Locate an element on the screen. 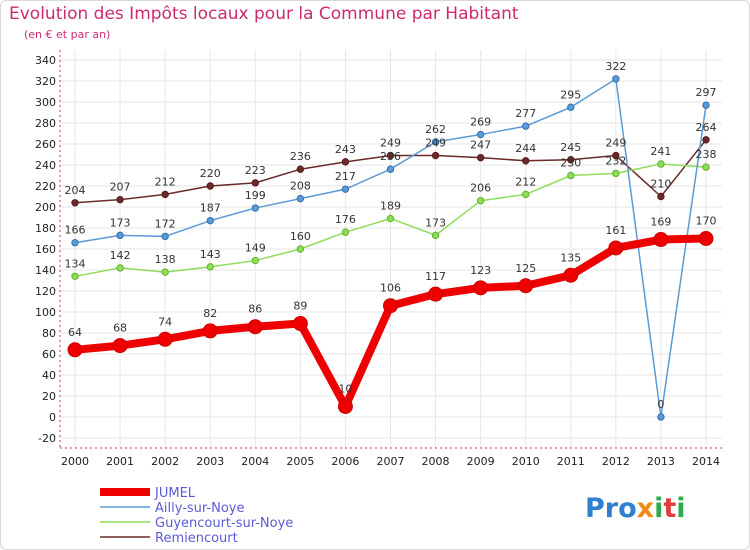  data-label-ailly-sur-noye: 173 is located at coordinates (120, 222).